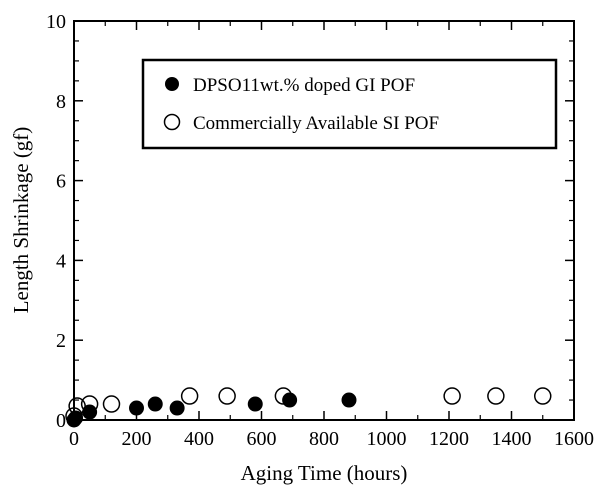 This screenshot has height=489, width=600. Describe the element at coordinates (172, 84) in the screenshot. I see `legend-marker-filled` at that location.